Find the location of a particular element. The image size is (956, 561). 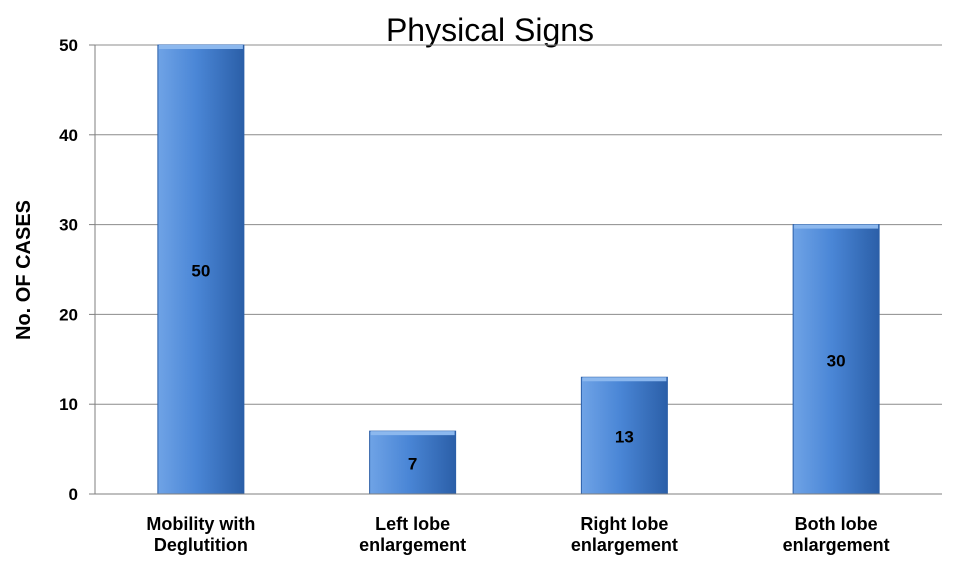

x-category-label: Both lobe enlargement is located at coordinates (836, 534).